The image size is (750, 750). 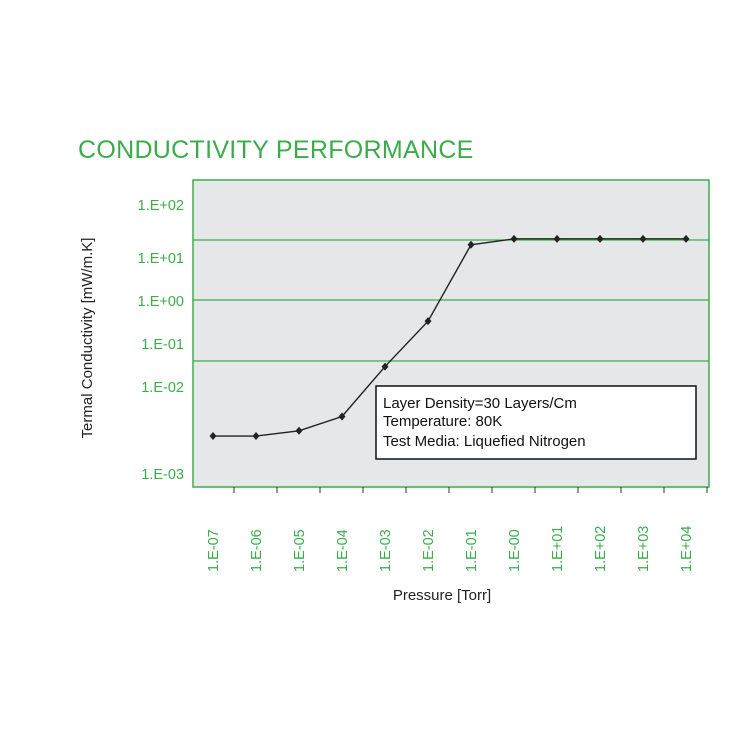 I want to click on annotation-line-1: Layer Density=30 Layers/Cm, so click(x=480, y=403).